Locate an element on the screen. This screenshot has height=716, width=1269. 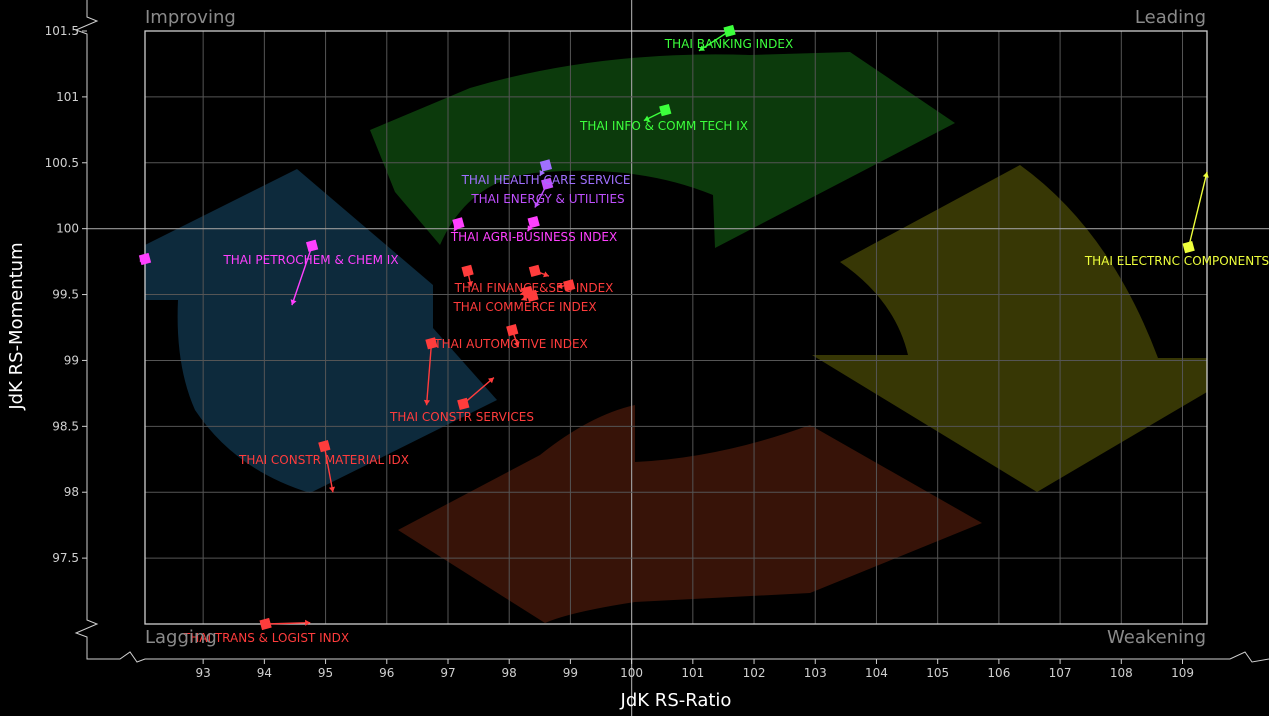
series-label: THAI AGRI-BUSINESS INDEX is located at coordinates (533, 237).